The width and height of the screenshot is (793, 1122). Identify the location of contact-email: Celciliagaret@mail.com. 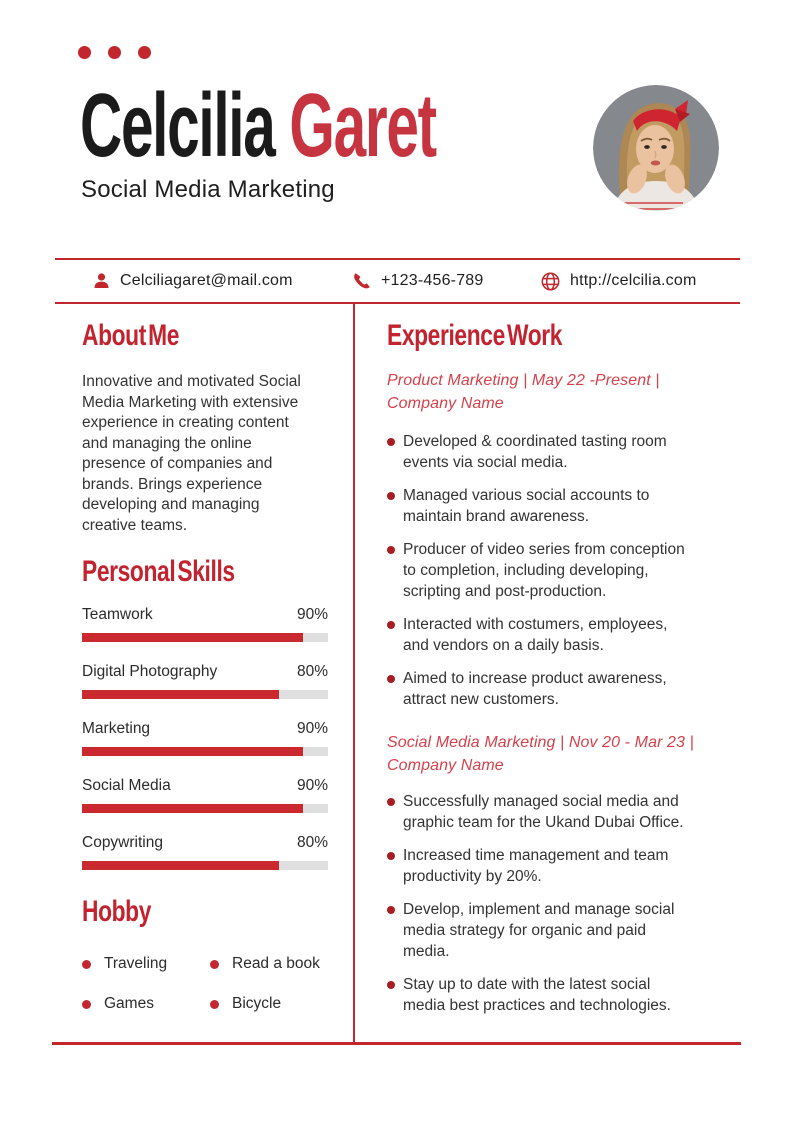
(193, 281).